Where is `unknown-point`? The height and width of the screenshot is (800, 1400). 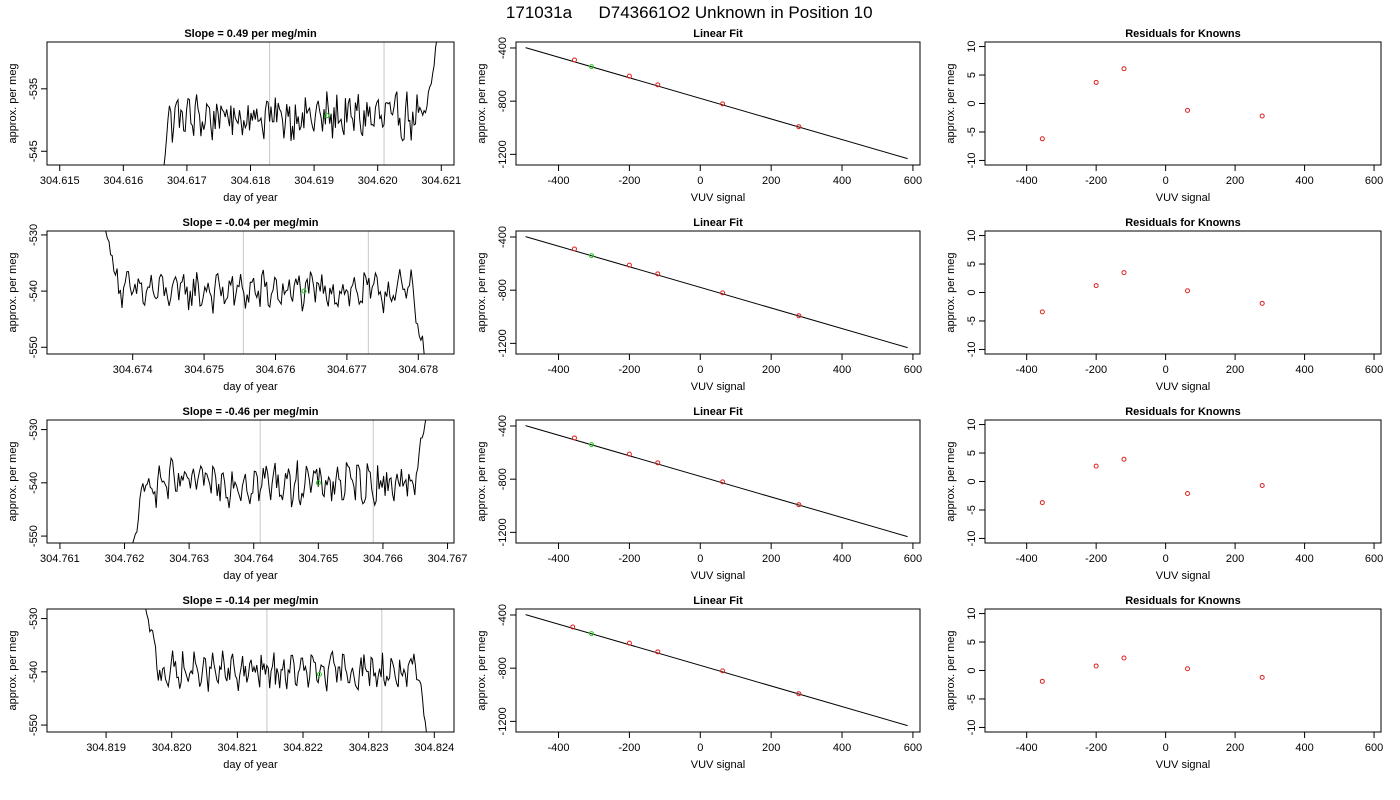
unknown-point is located at coordinates (591, 67).